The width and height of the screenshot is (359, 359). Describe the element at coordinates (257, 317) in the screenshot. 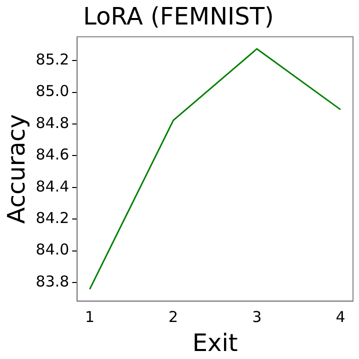

I see `x-tick-label: 3` at that location.